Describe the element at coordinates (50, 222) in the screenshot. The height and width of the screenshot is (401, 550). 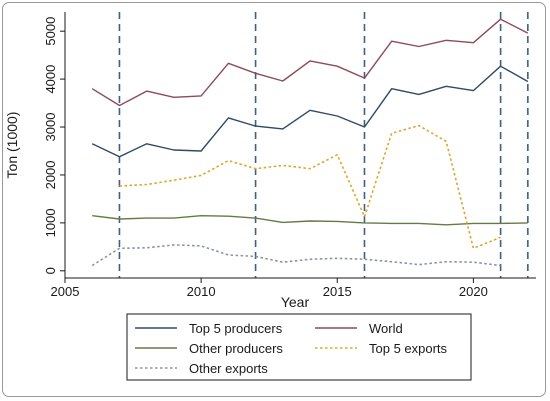
I see `y-tick-label: 1000` at that location.